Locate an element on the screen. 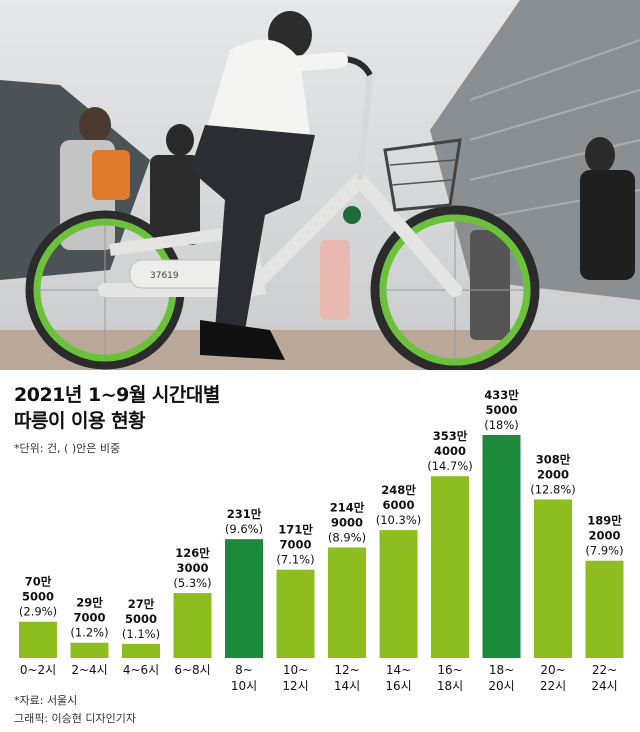 This screenshot has height=732, width=640. x-tick-label-9: 18~ is located at coordinates (501, 670).